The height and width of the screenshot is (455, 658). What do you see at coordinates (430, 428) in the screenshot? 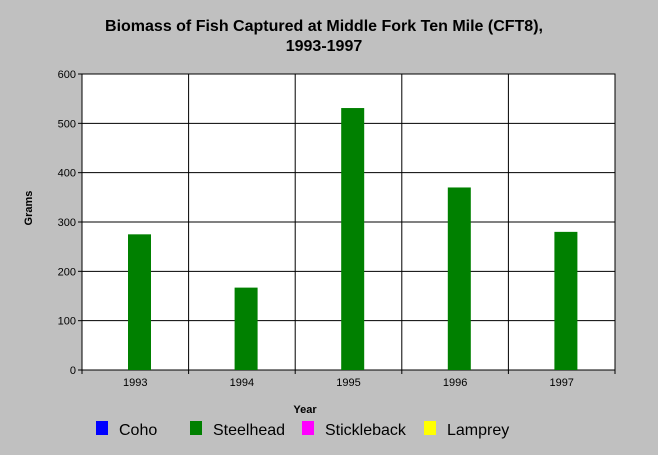
I see `legend-swatch-lamprey` at bounding box center [430, 428].